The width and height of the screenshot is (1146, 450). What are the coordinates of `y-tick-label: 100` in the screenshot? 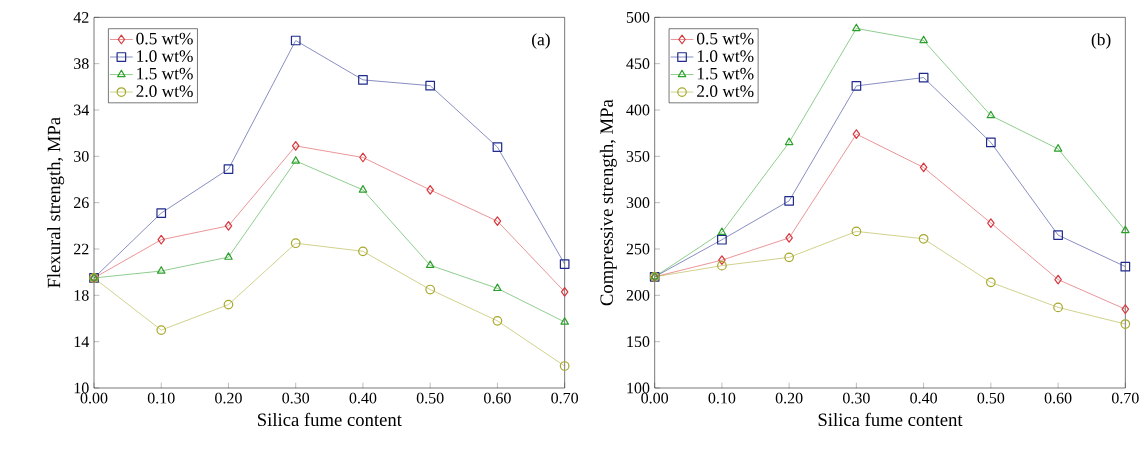 It's located at (638, 388).